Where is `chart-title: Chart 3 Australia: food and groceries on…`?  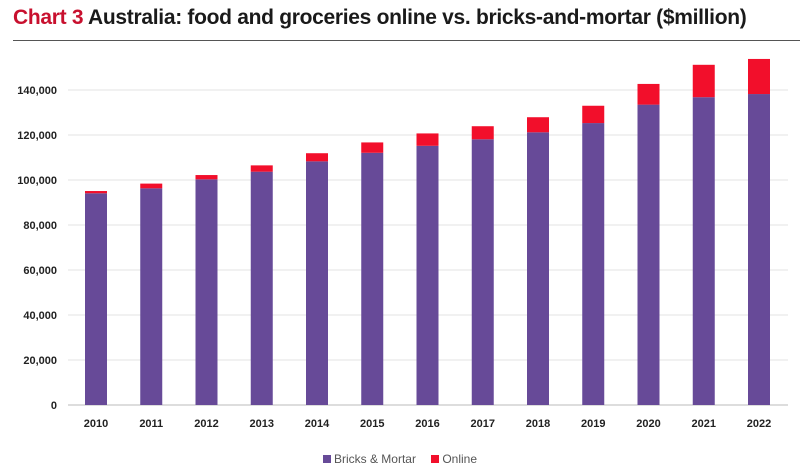
chart-title: Chart 3 Australia: food and groceries on… is located at coordinates (380, 18).